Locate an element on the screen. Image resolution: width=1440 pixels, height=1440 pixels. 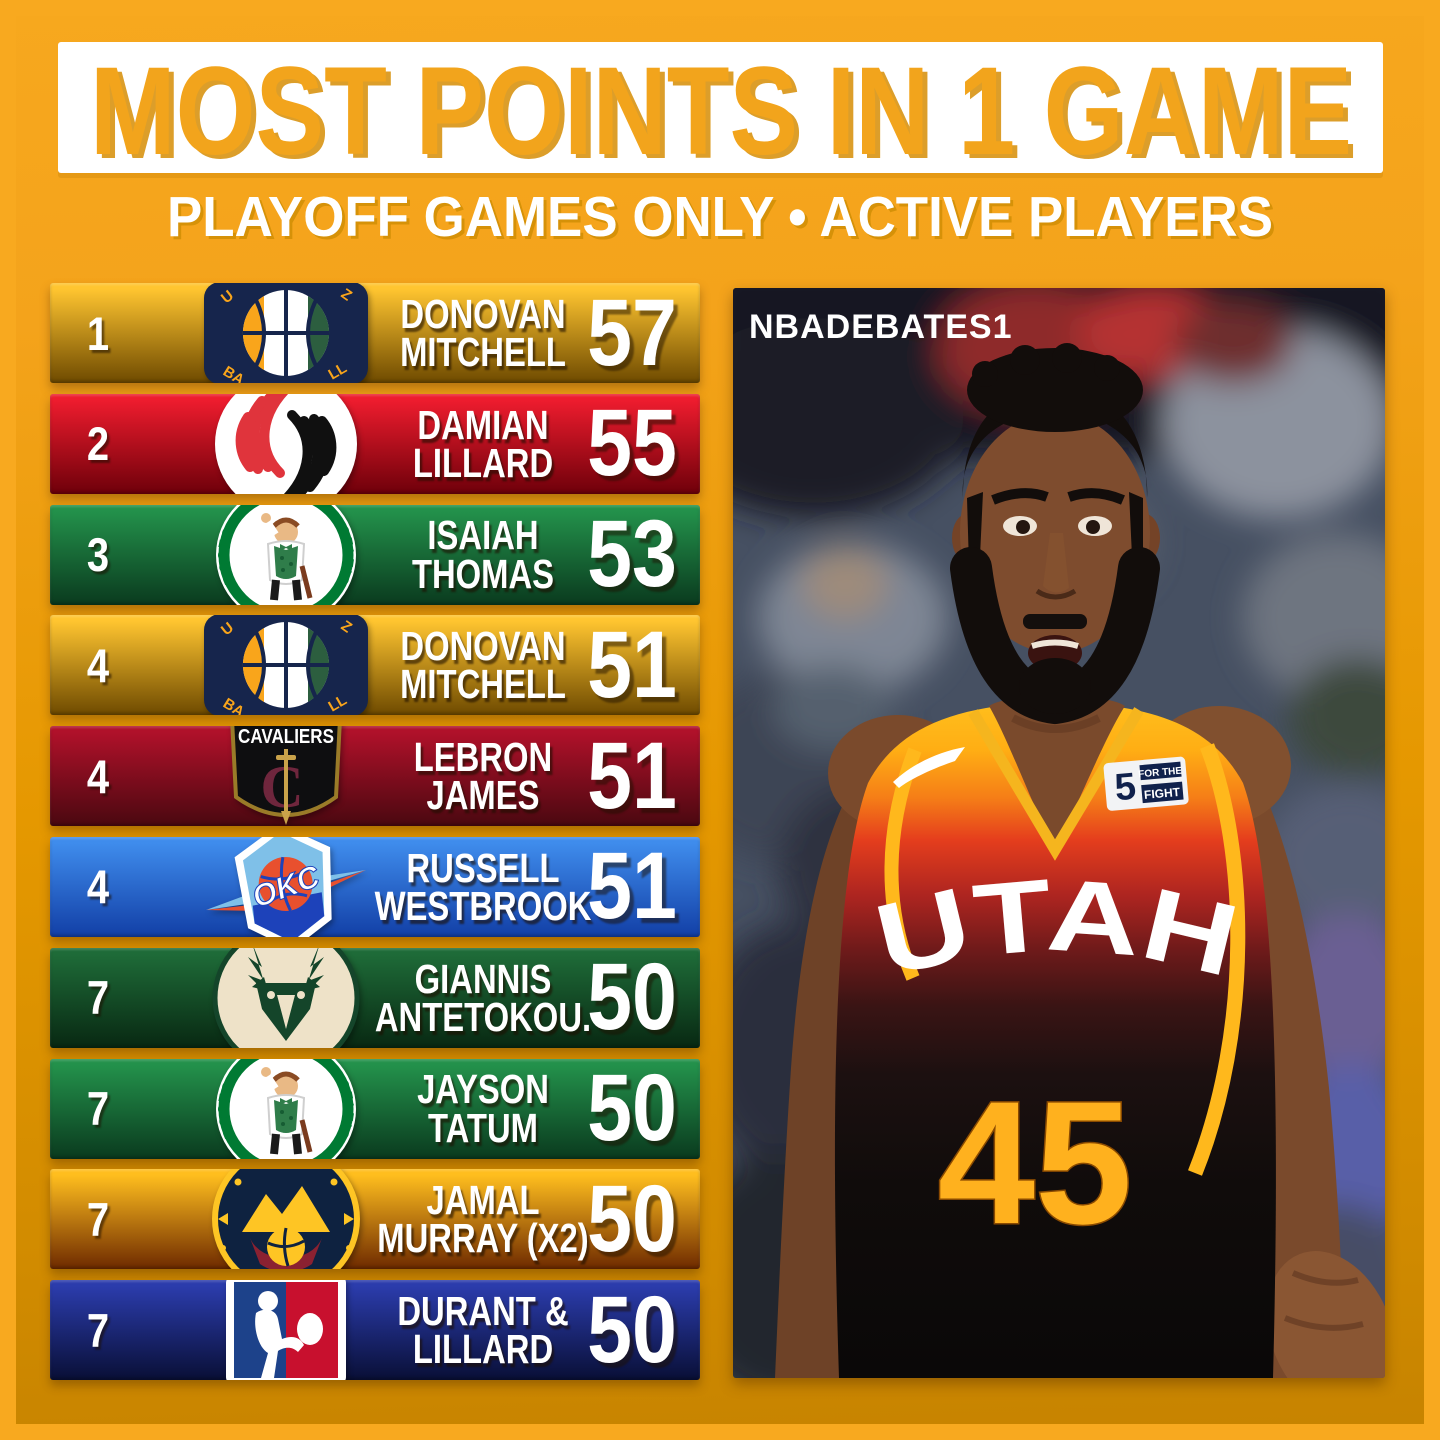
cavaliers-logo: CAVALIERS C is located at coordinates (286, 776).